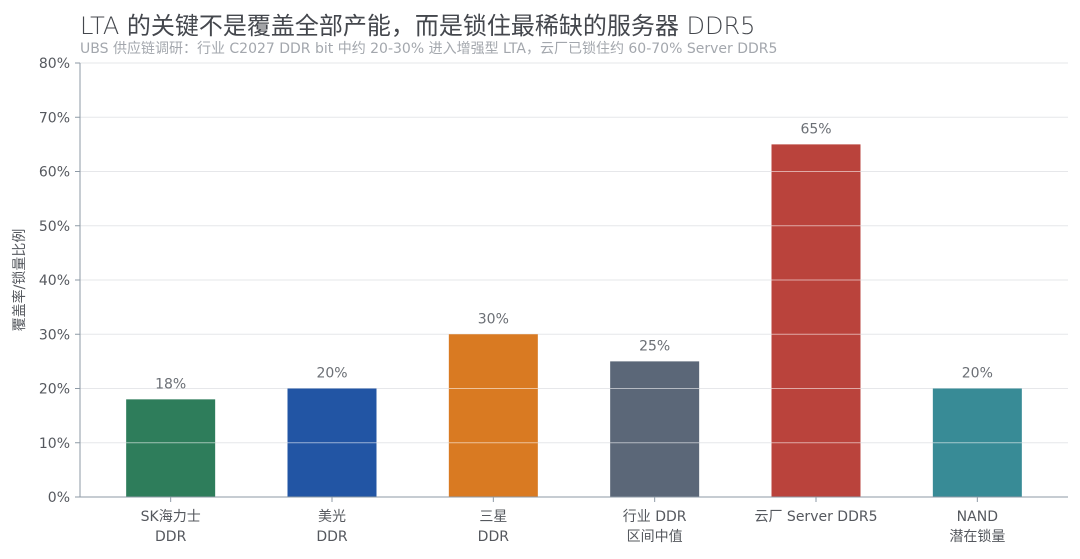 The width and height of the screenshot is (1080, 559). I want to click on x-tick-label: 美光, so click(332, 517).